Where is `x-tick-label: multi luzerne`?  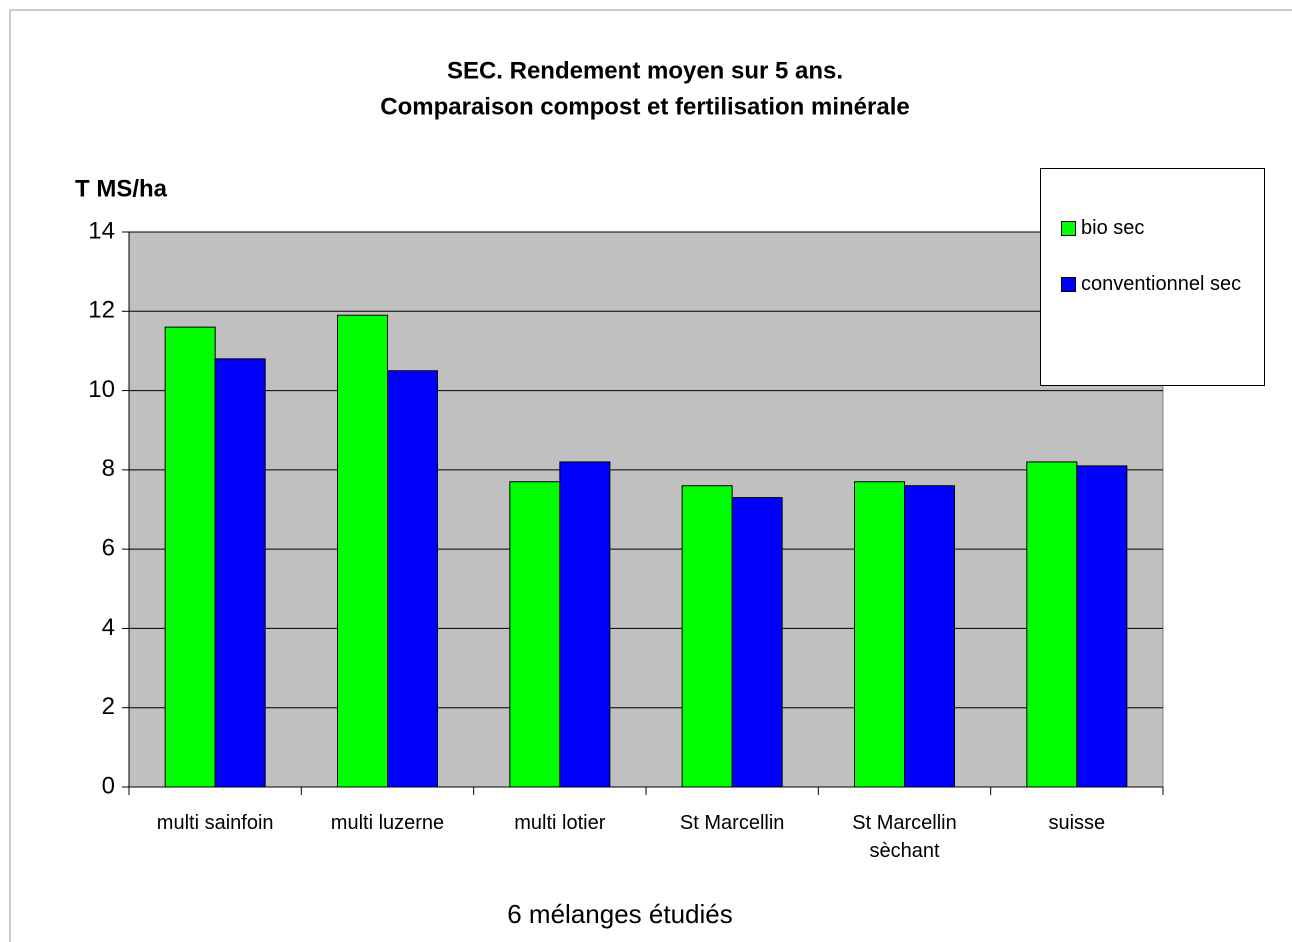 x-tick-label: multi luzerne is located at coordinates (387, 823).